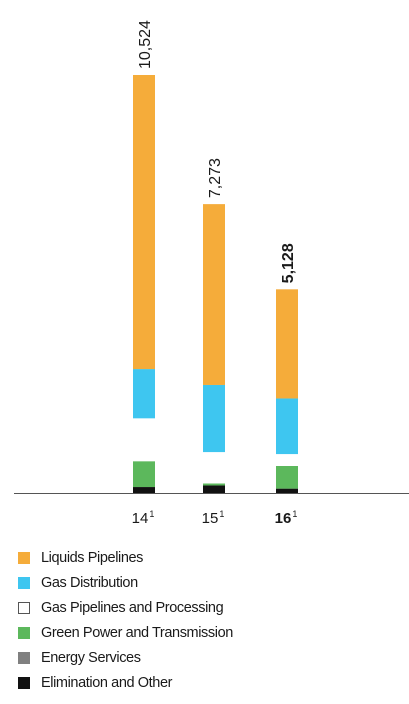 This screenshot has height=704, width=409. I want to click on category-label-14: 141, so click(143, 518).